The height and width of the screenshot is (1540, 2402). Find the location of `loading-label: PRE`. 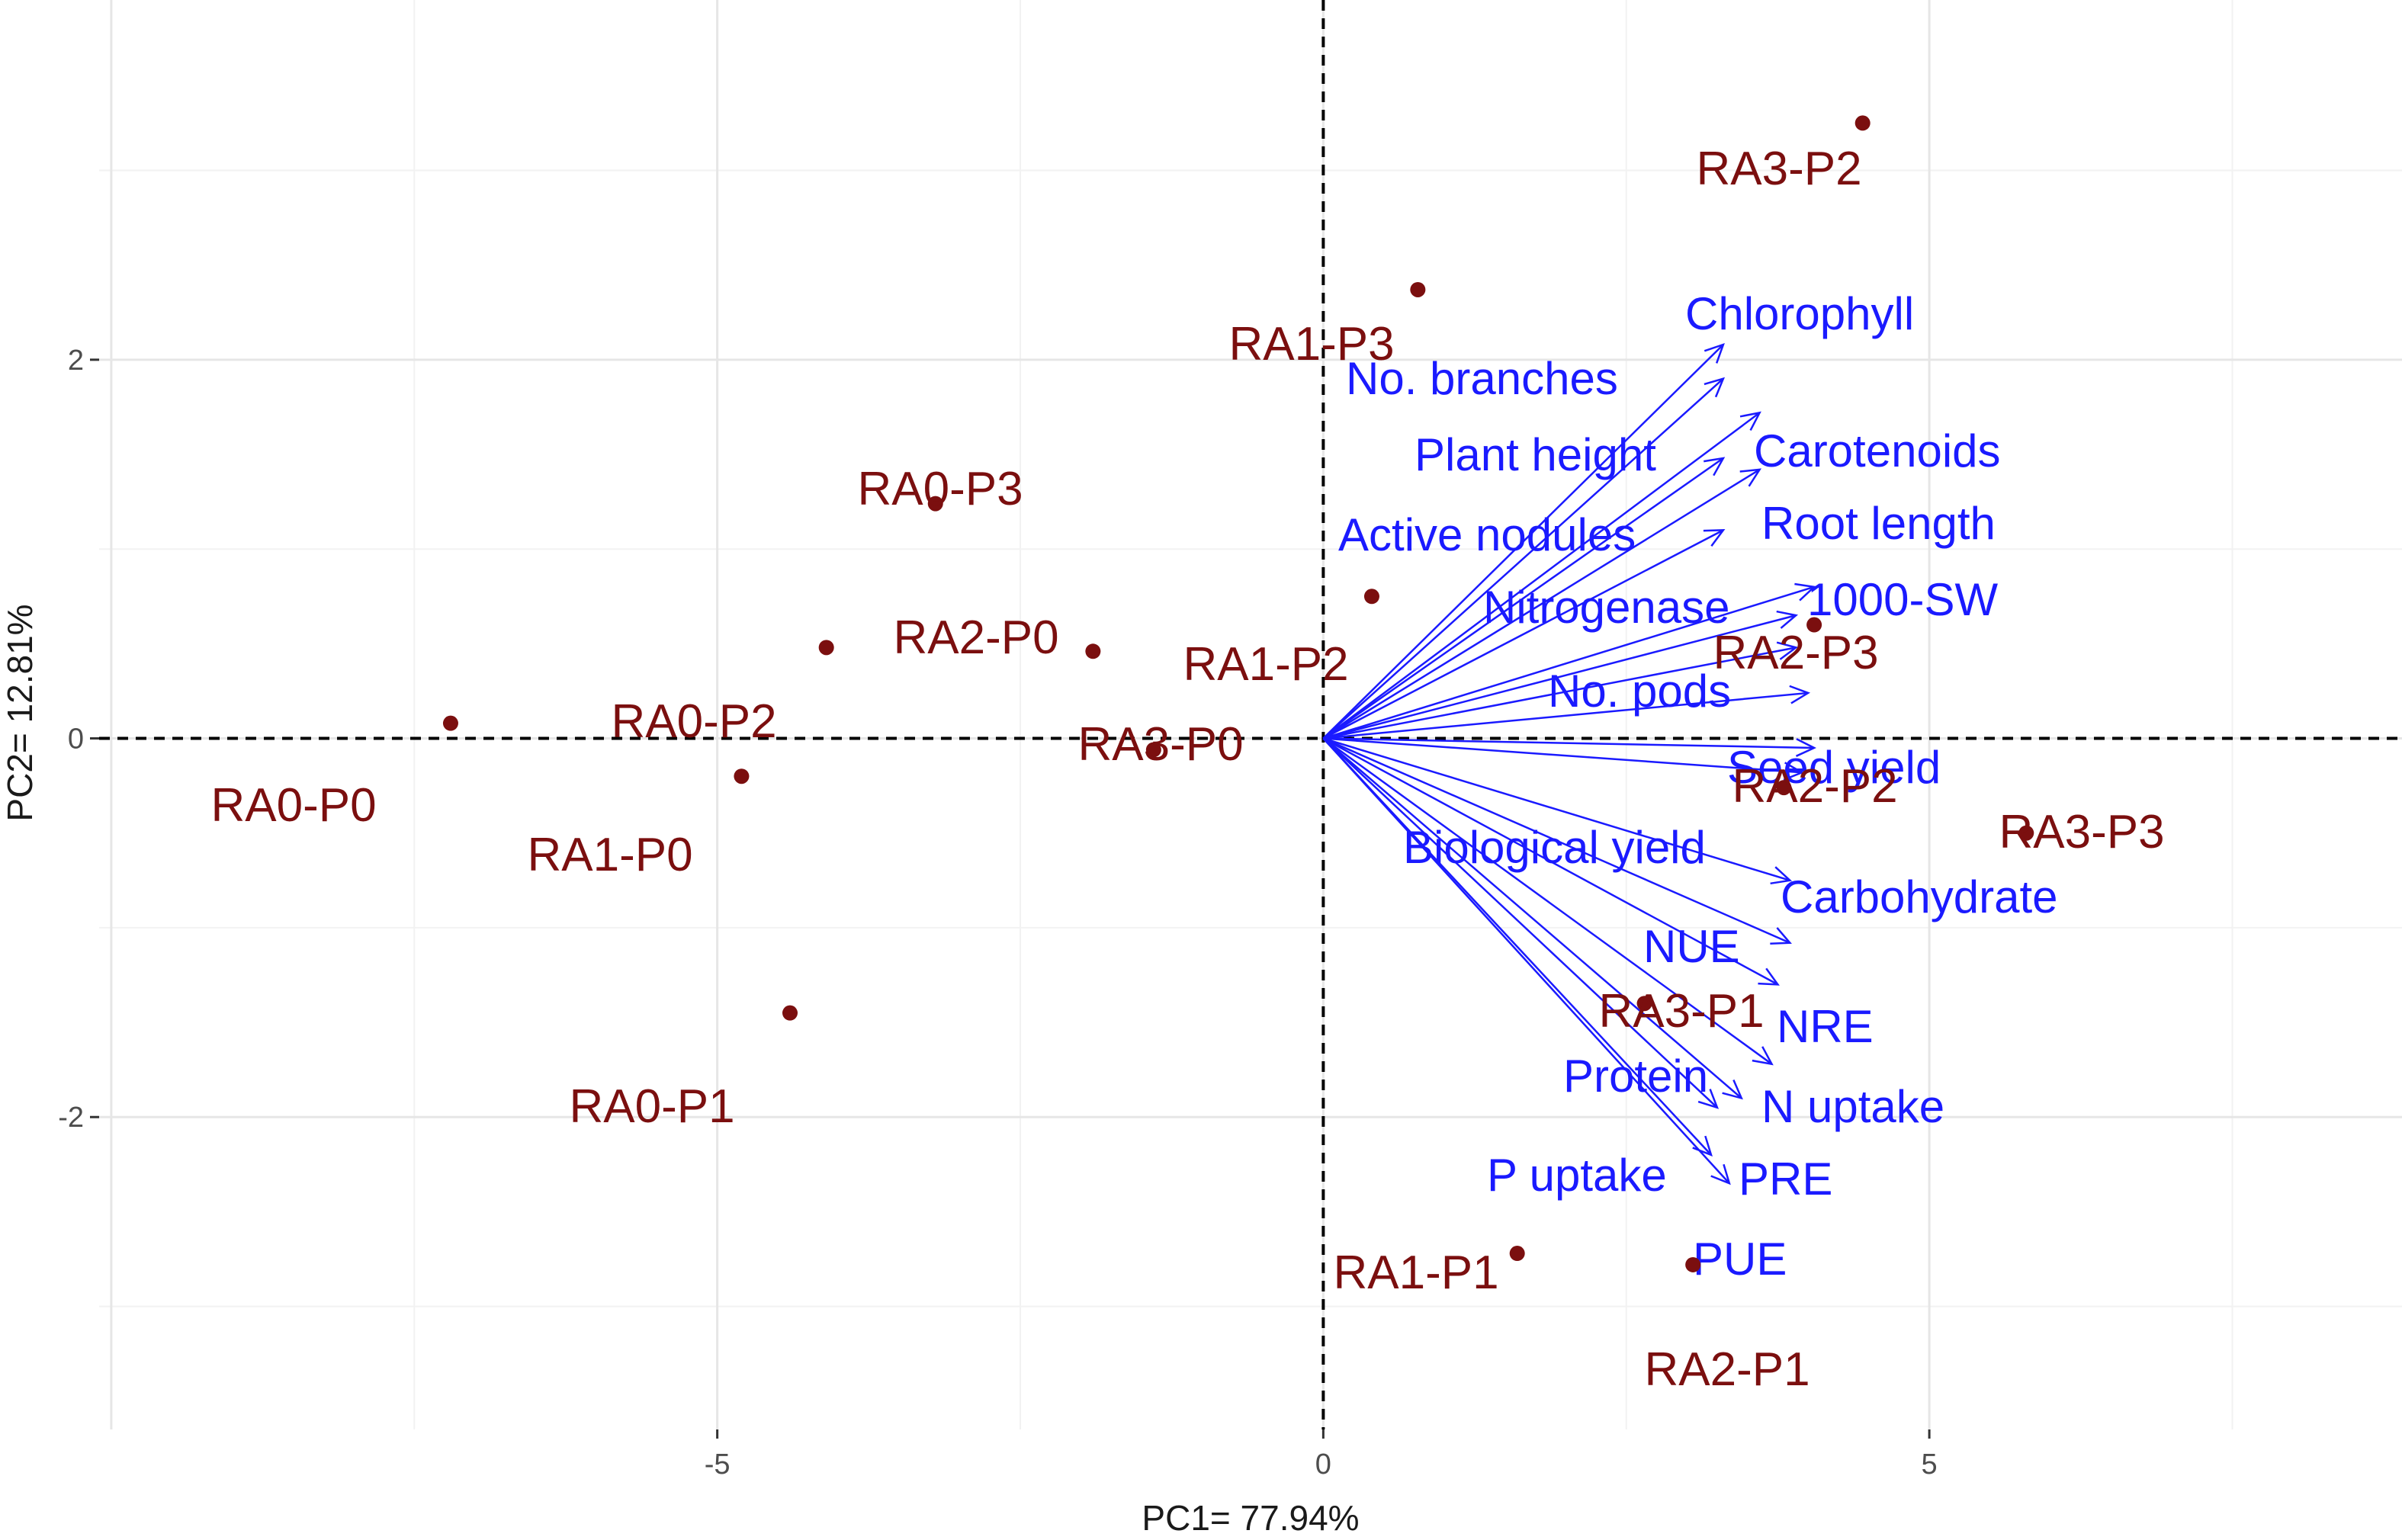

loading-label: PRE is located at coordinates (1785, 1179).